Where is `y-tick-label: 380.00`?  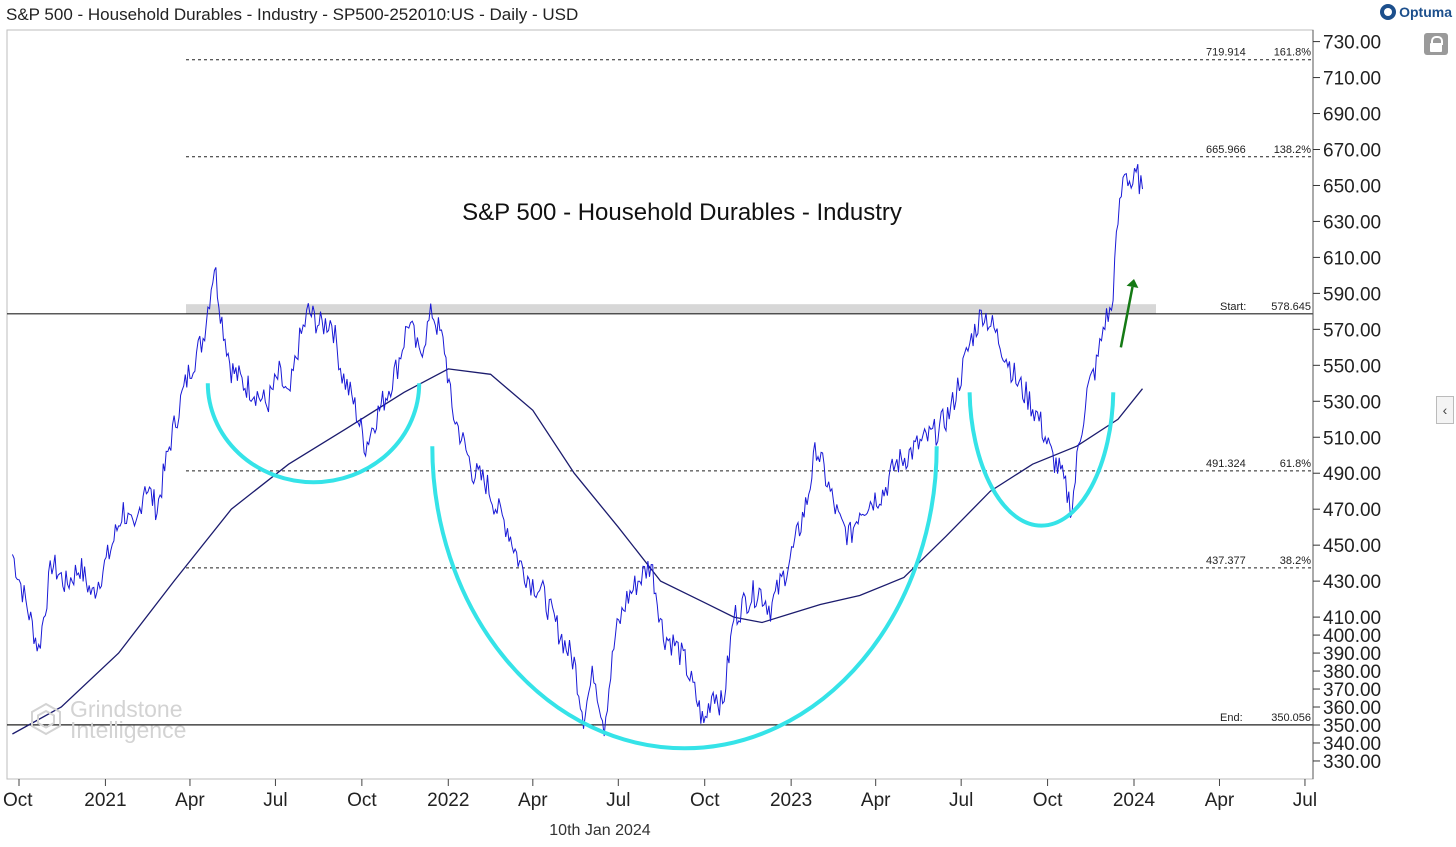
y-tick-label: 380.00 is located at coordinates (1352, 672).